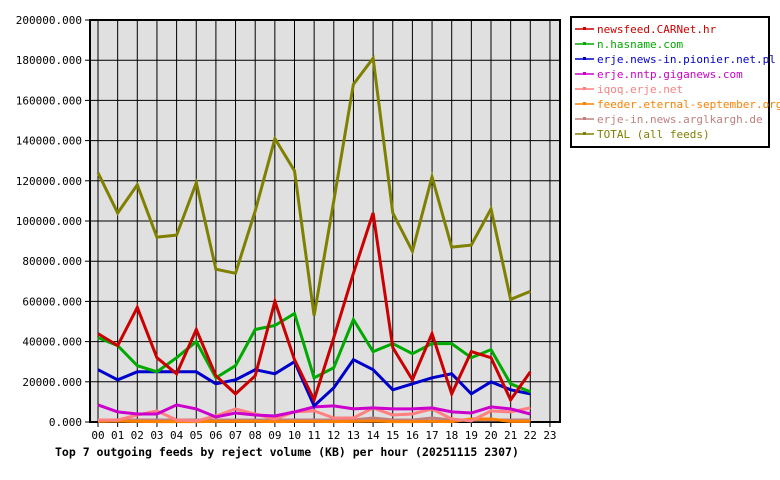 This screenshot has width=780, height=480. What do you see at coordinates (274, 435) in the screenshot?
I see `x-tick-label: 09` at bounding box center [274, 435].